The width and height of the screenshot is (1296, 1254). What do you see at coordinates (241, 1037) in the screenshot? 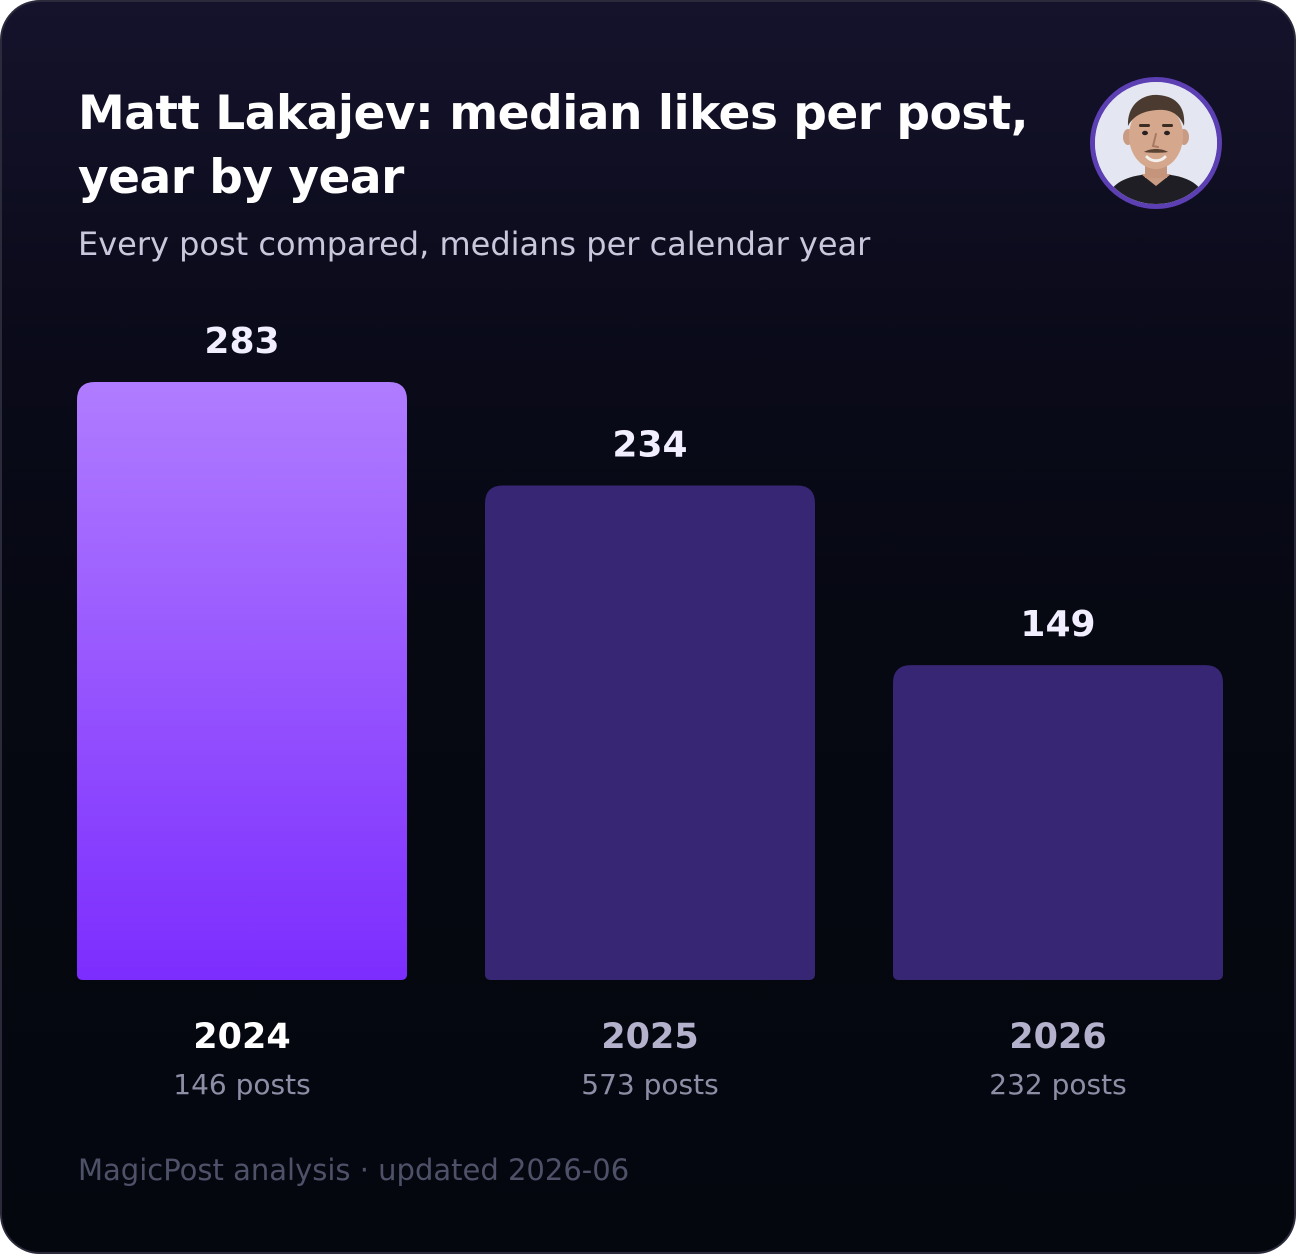
I see `x-tick-label: 2024` at bounding box center [241, 1037].